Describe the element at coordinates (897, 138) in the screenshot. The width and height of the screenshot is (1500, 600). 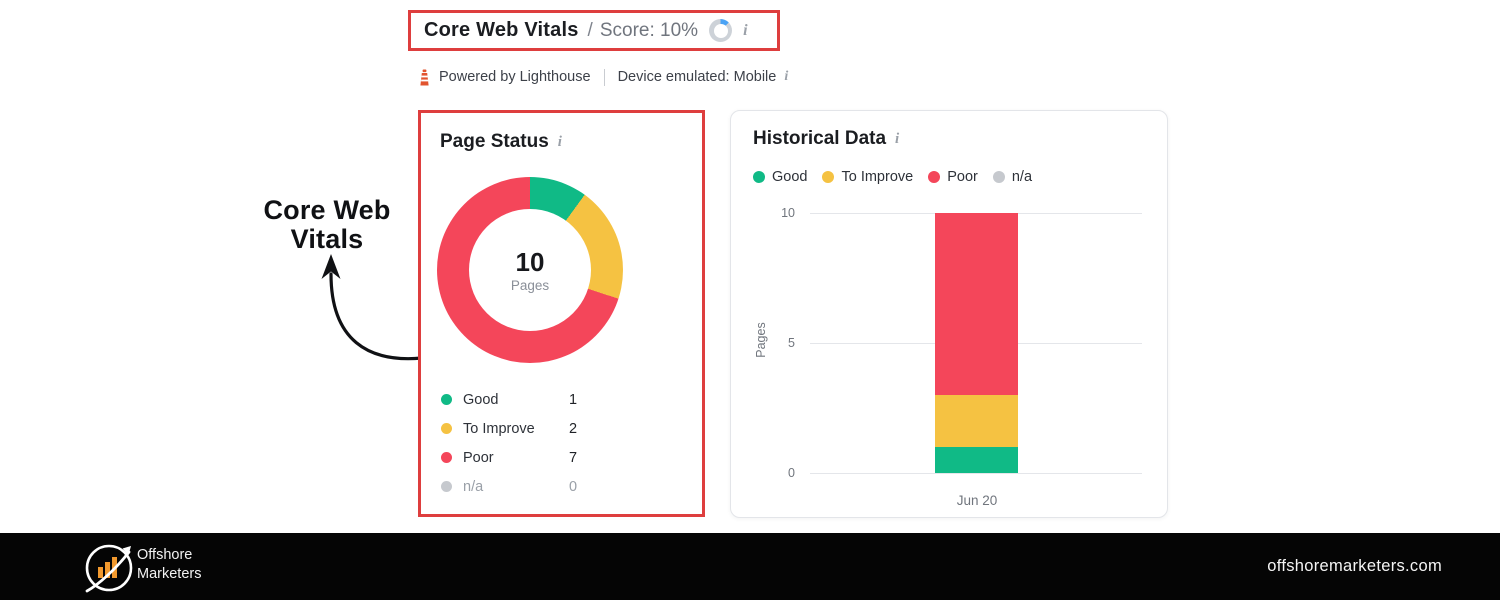
I see `historical-info-icon: i` at that location.